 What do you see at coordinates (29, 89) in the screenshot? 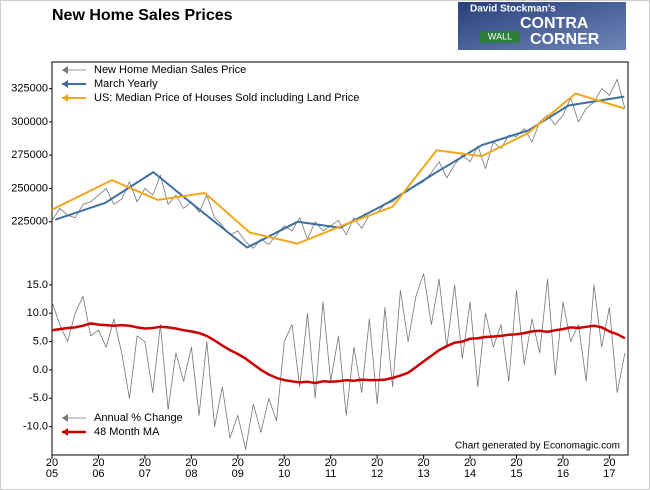
I see `y-tick-label: 325000` at bounding box center [29, 89].